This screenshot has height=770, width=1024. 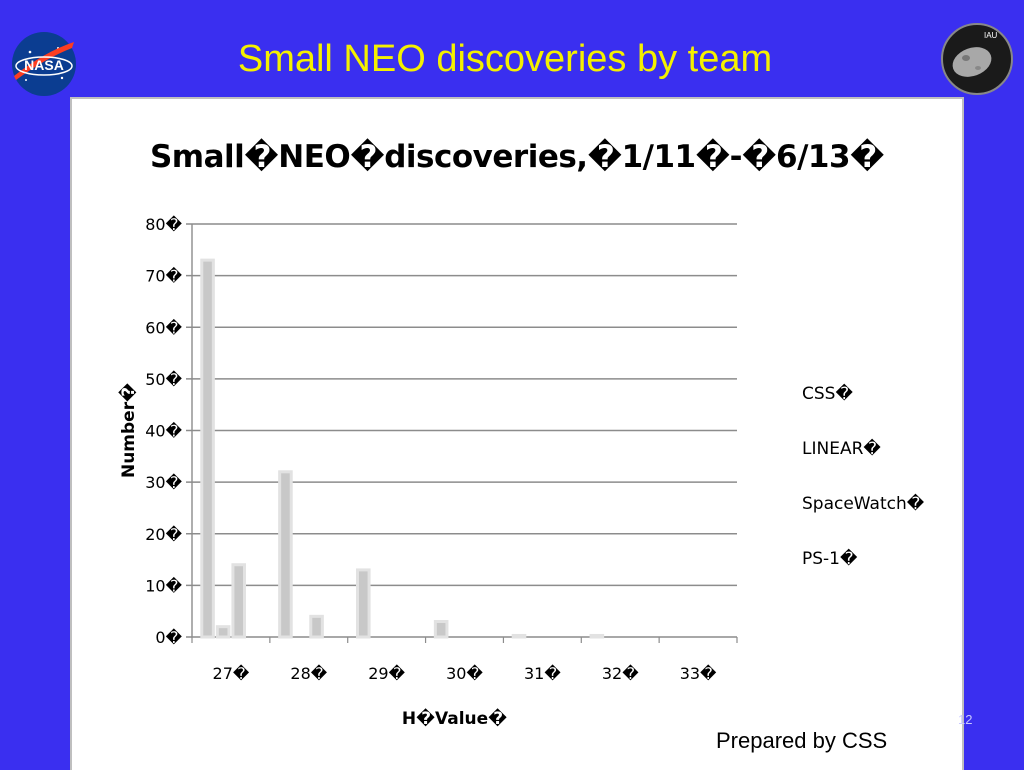 What do you see at coordinates (163, 327) in the screenshot?
I see `y-tick-label-6: 60�` at bounding box center [163, 327].